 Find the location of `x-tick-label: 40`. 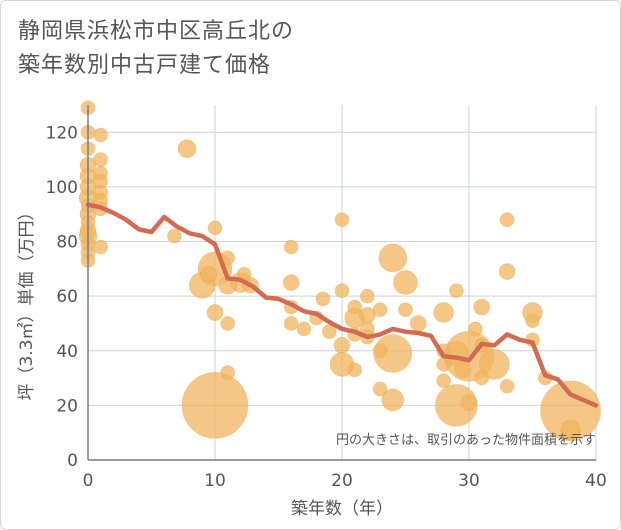

x-tick-label: 40 is located at coordinates (596, 481).